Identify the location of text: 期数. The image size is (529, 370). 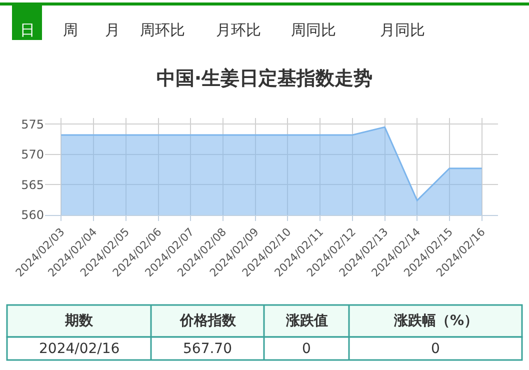
(79, 321).